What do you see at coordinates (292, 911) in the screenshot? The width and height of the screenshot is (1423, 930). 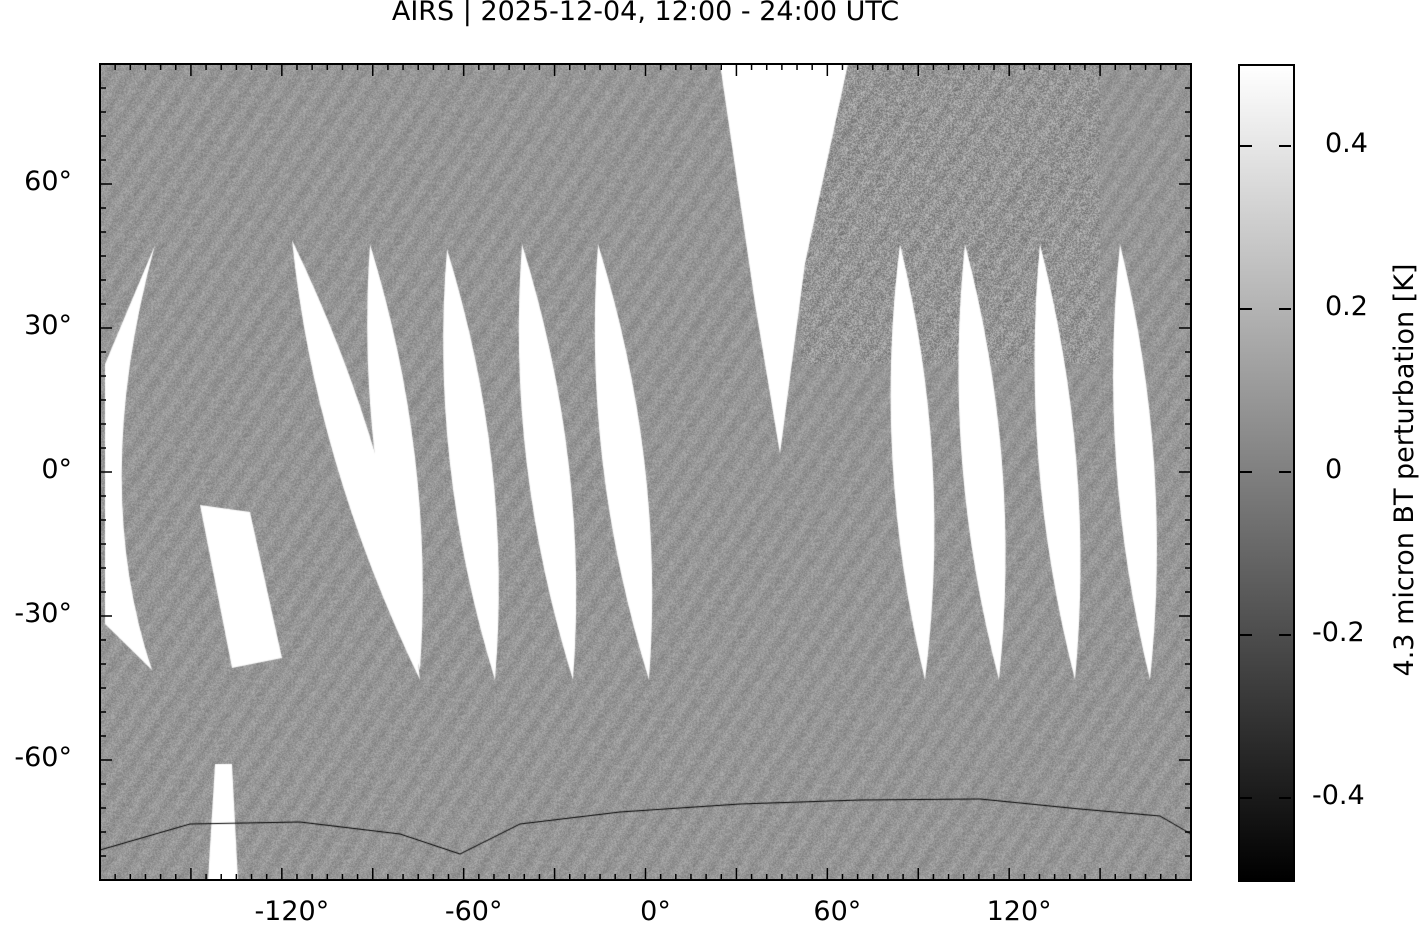 I see `x-tick-label: -120°` at bounding box center [292, 911].